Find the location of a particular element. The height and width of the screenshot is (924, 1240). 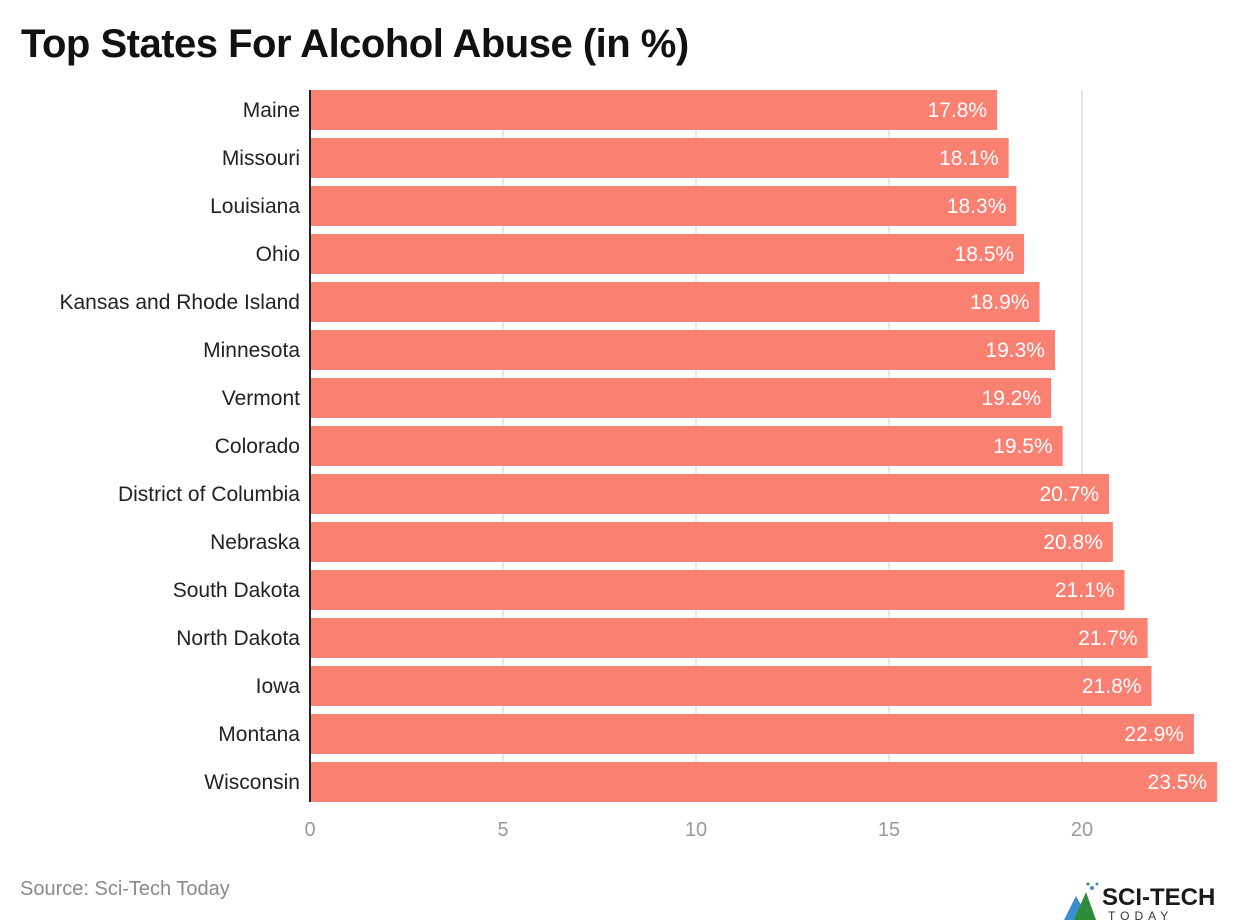

source-note: Source: Sci-Tech Today is located at coordinates (125, 889).